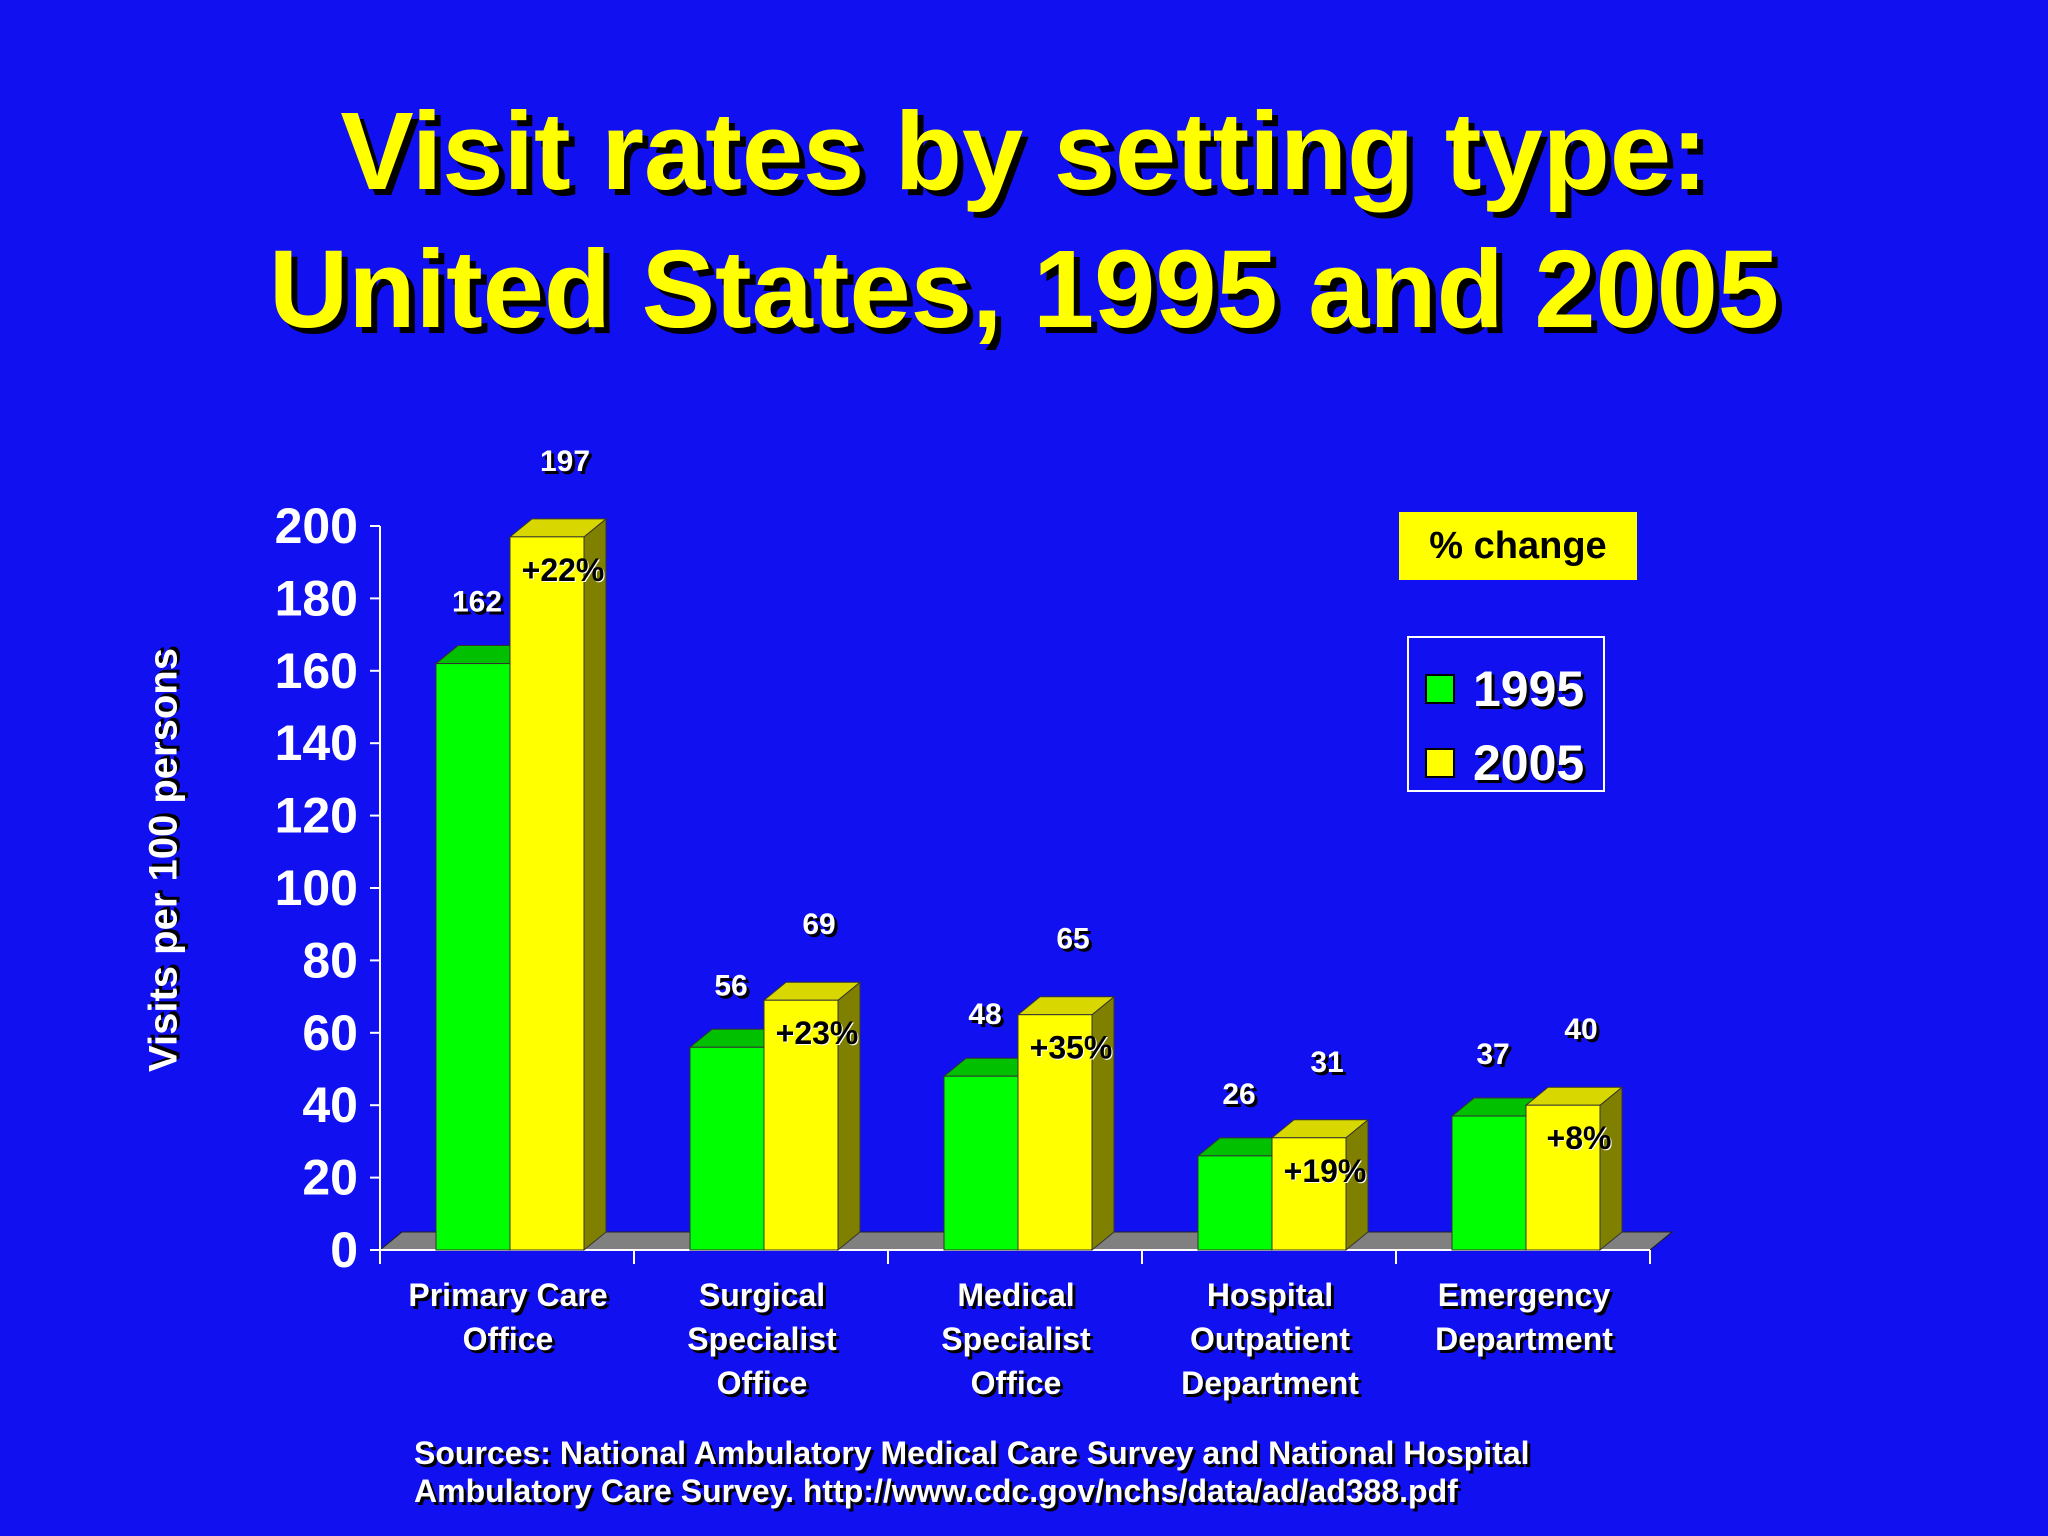 The width and height of the screenshot is (2048, 1536). Describe the element at coordinates (1440, 763) in the screenshot. I see `legend-swatch-2005` at that location.